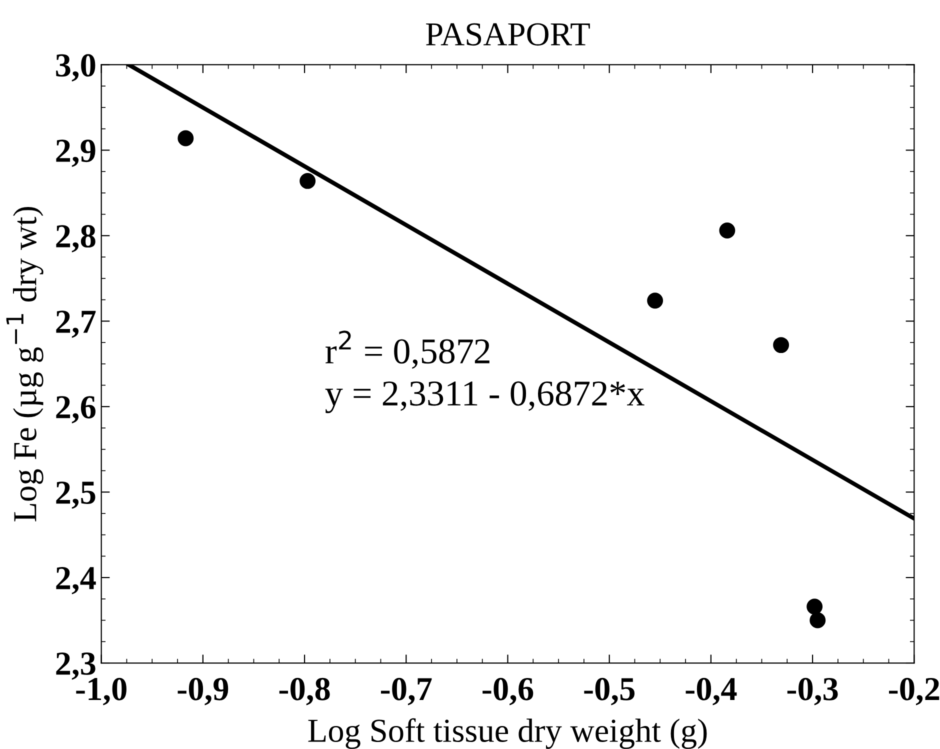  I want to click on y-tick-label: 3,0, so click(76, 68).